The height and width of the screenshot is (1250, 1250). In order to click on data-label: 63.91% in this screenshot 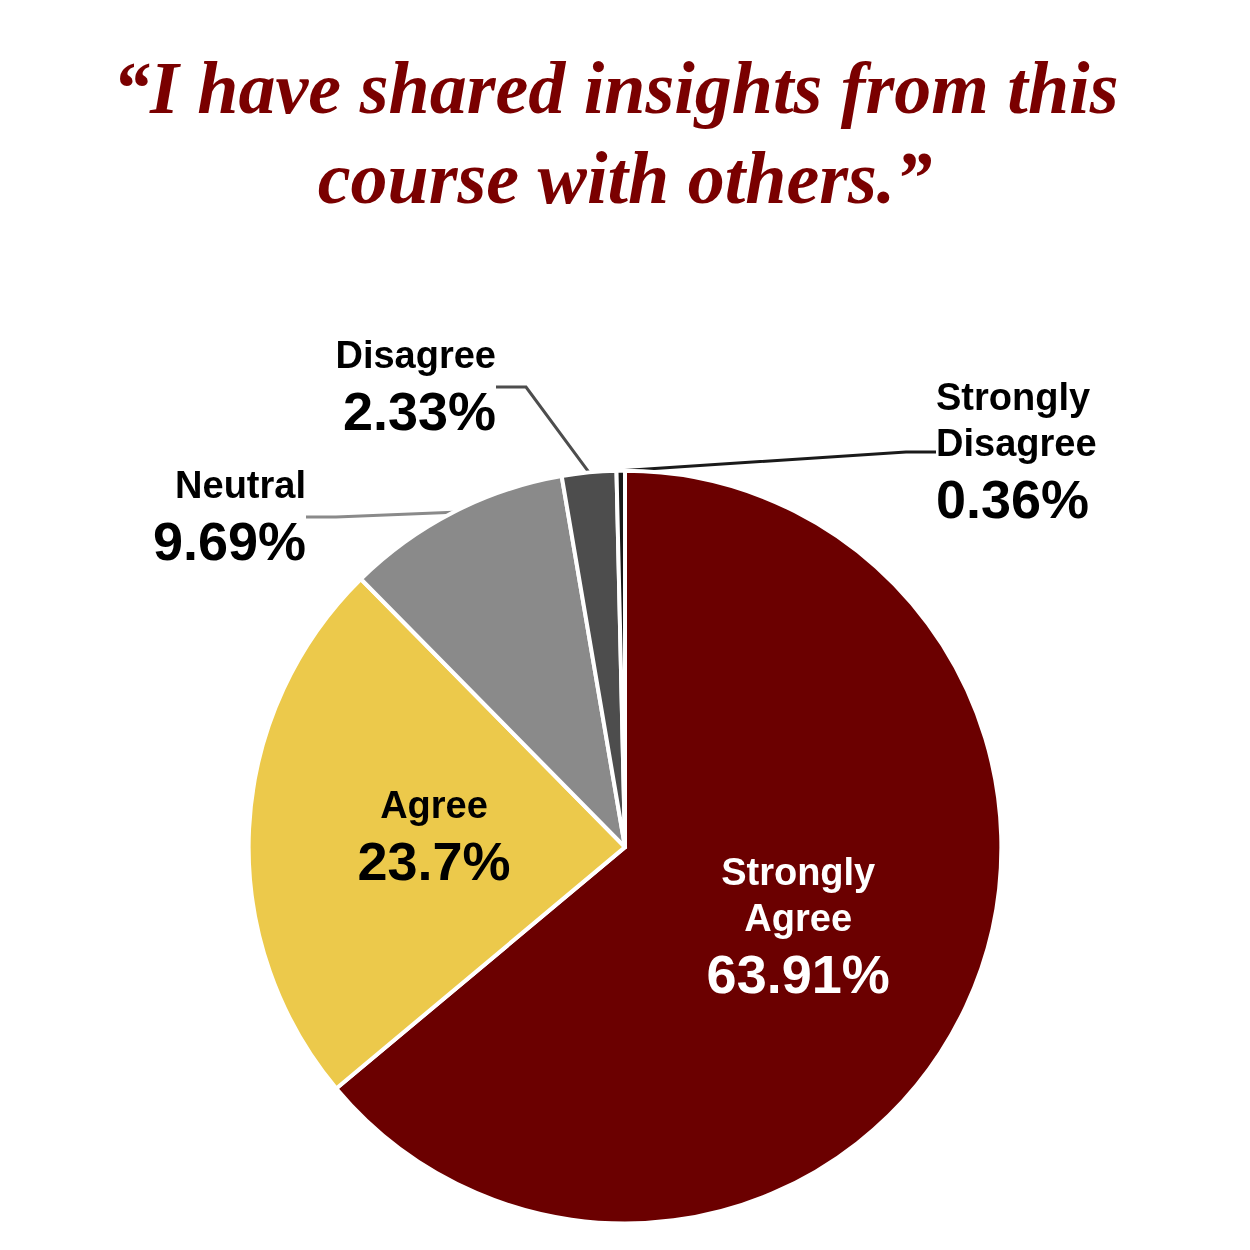, I will do `click(798, 974)`.